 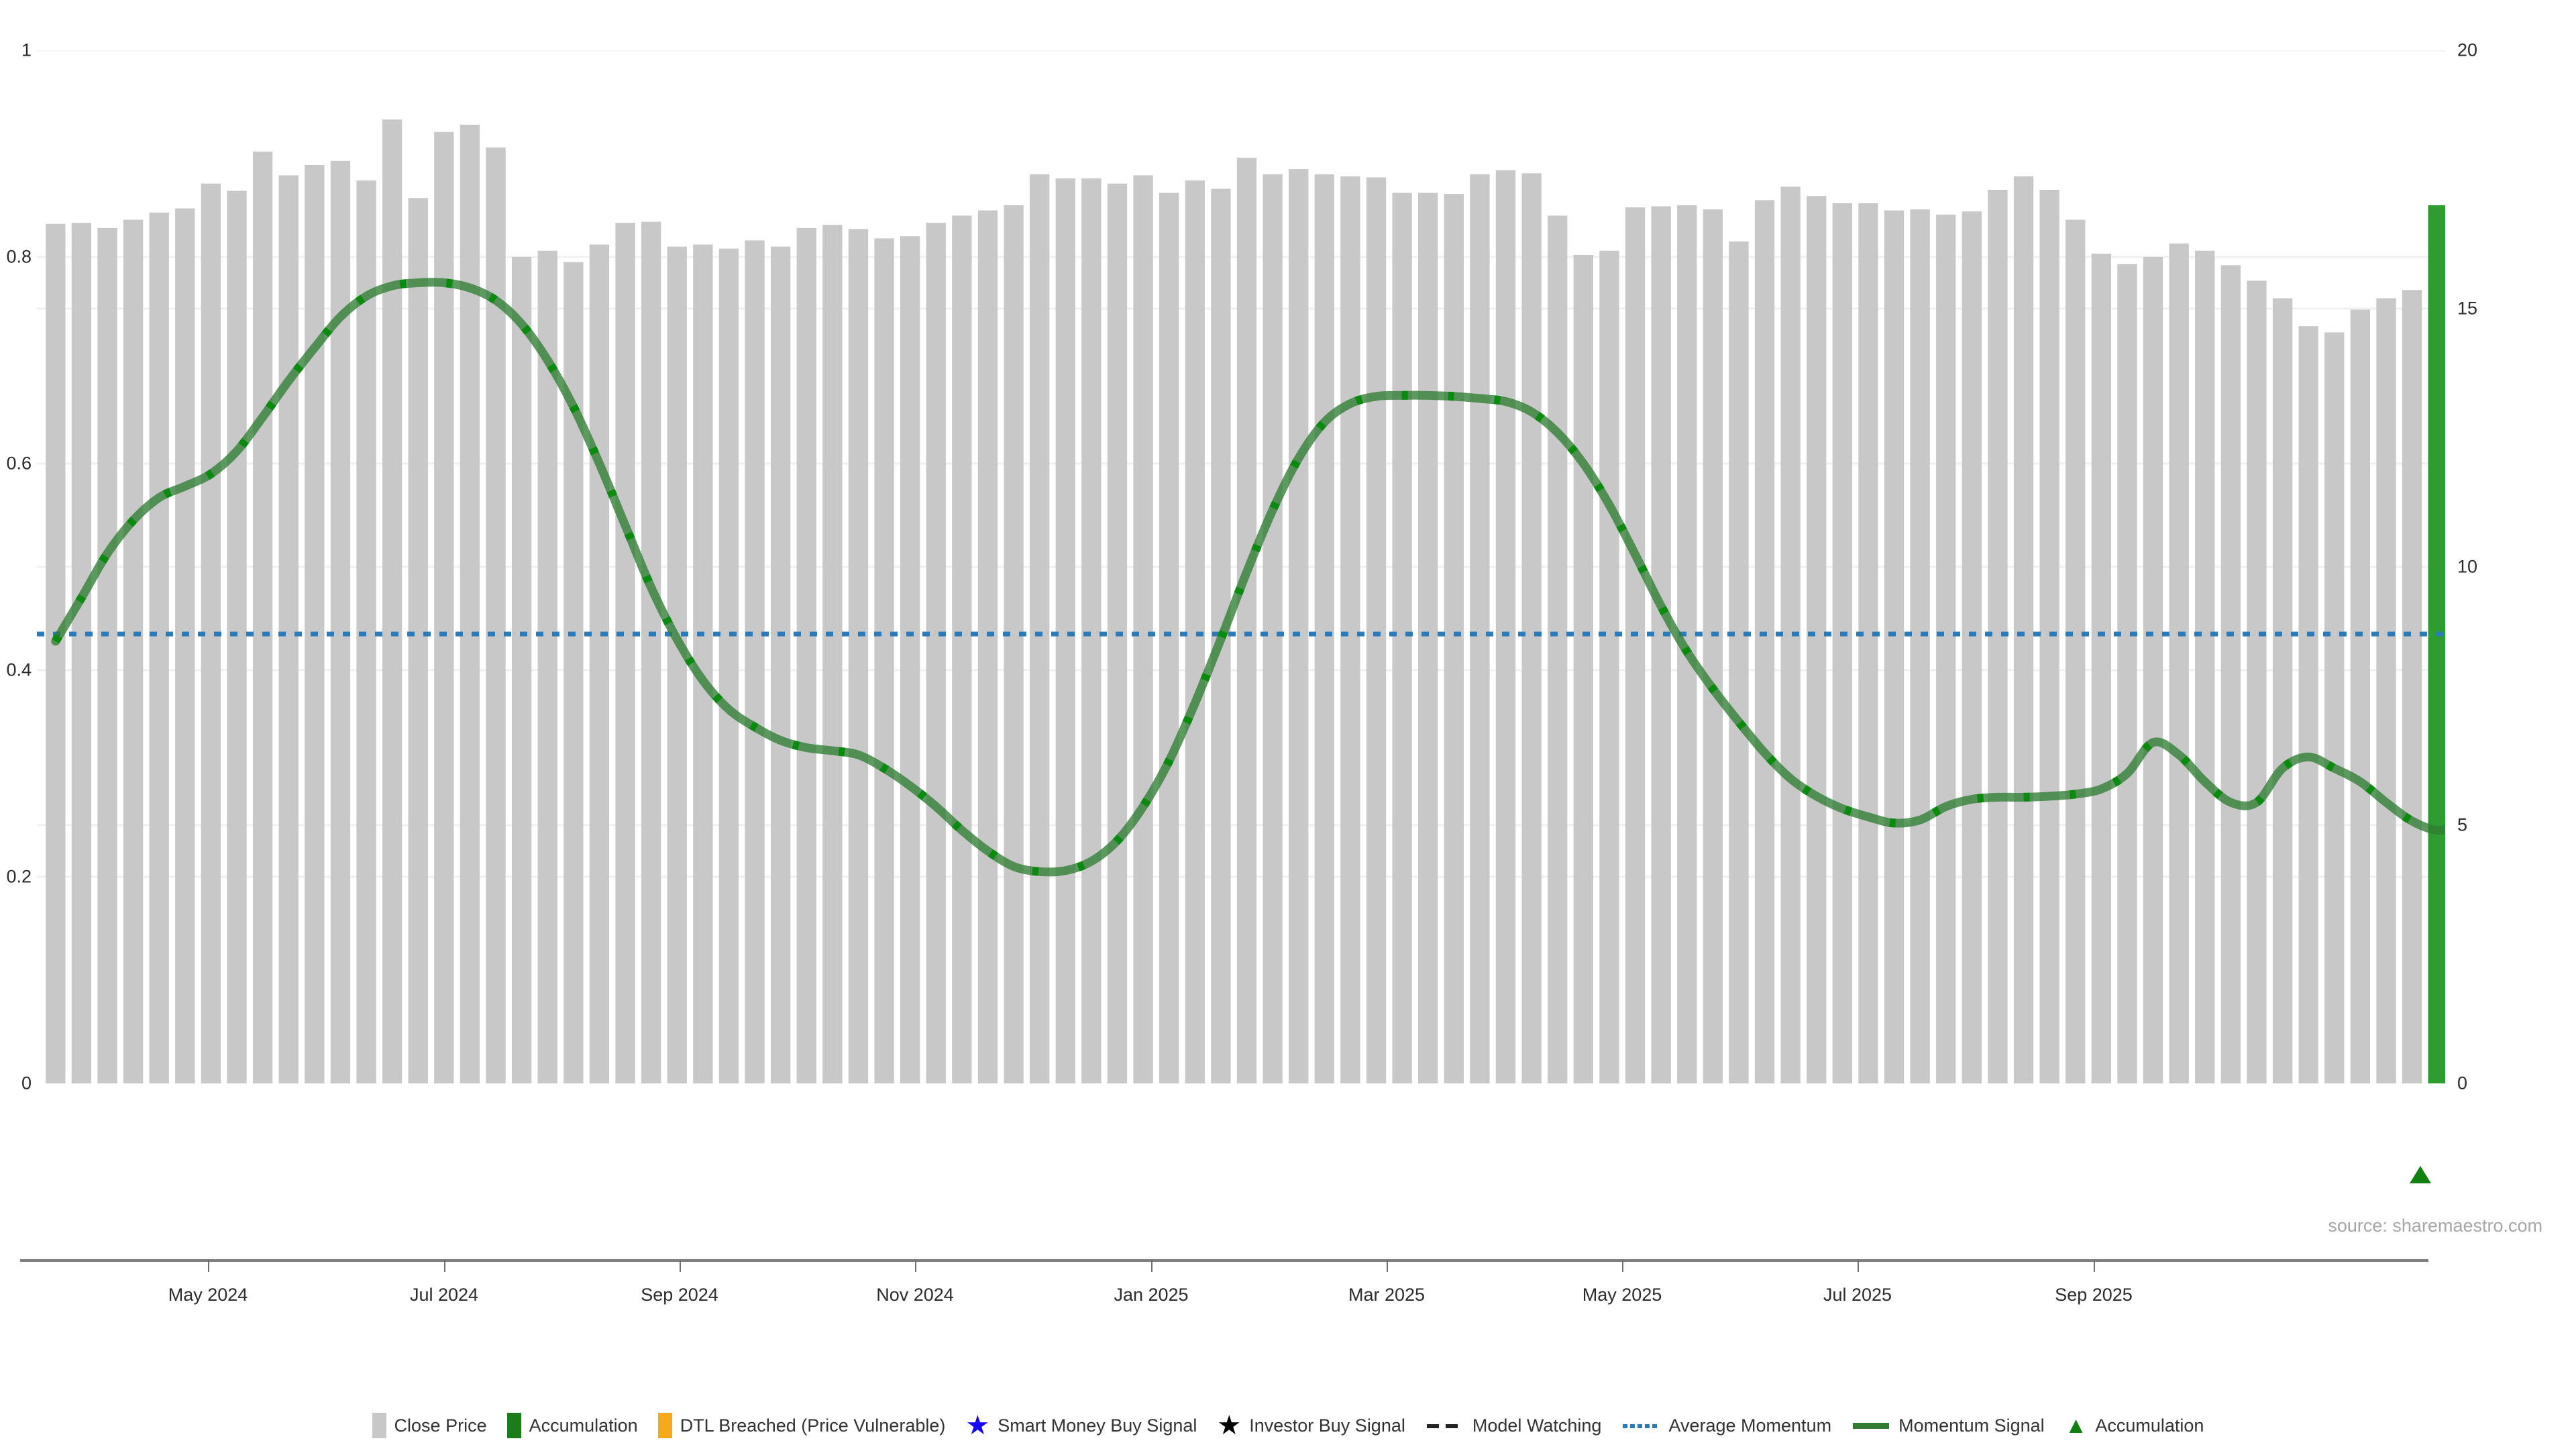 What do you see at coordinates (1387, 1295) in the screenshot?
I see `x-axis-tick-label: Mar 2025` at bounding box center [1387, 1295].